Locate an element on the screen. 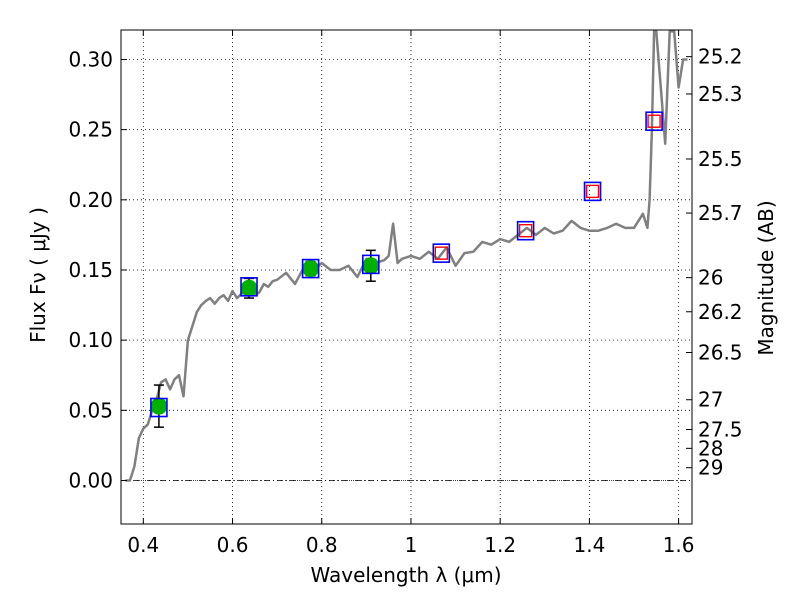 This screenshot has height=600, width=800. y-tick-label: 0.10 is located at coordinates (90, 340).